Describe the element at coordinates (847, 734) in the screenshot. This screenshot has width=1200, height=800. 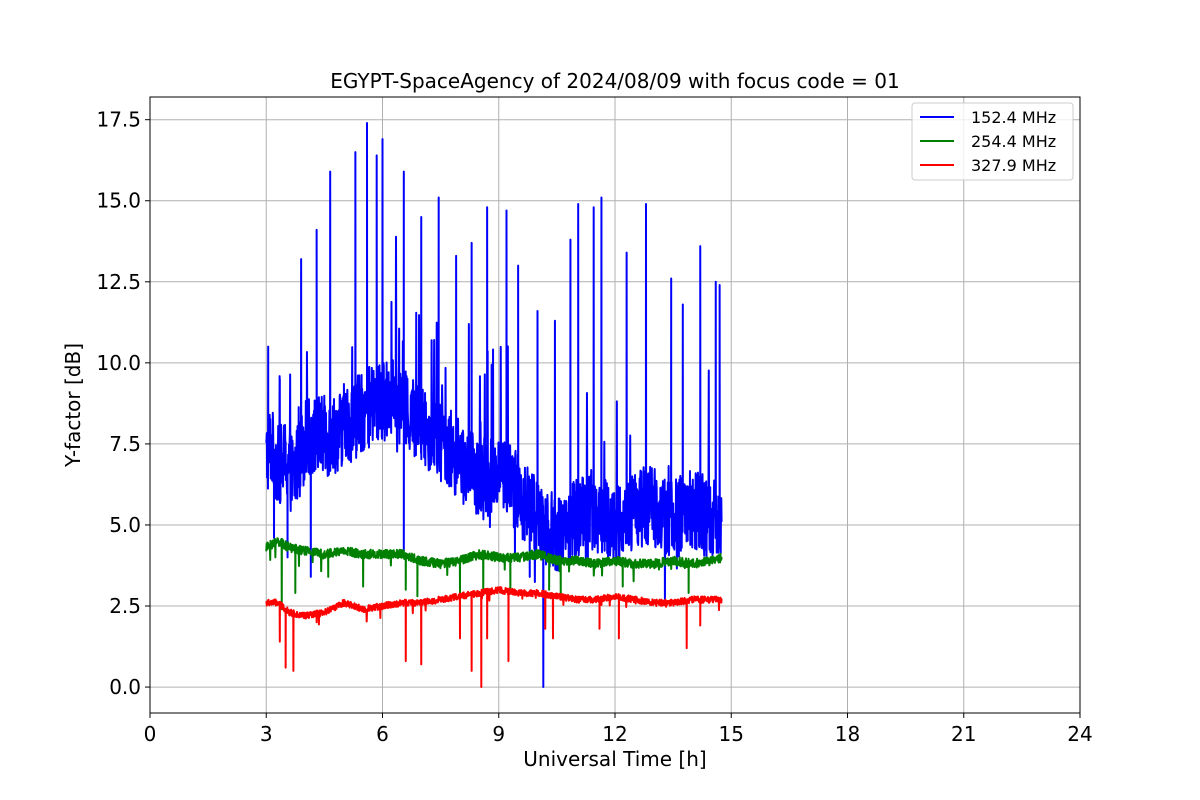
I see `x-tick-label: 18` at that location.